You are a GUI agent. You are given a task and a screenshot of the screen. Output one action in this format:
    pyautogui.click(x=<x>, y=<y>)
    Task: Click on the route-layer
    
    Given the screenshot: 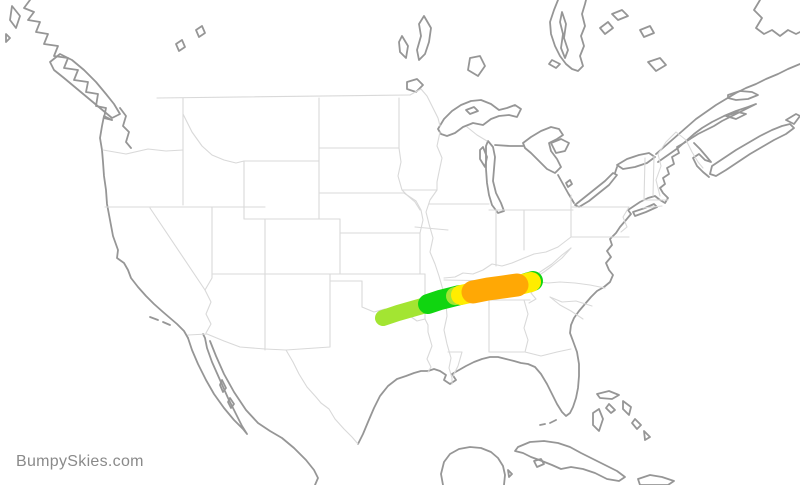 What is the action you would take?
    pyautogui.click(x=459, y=298)
    